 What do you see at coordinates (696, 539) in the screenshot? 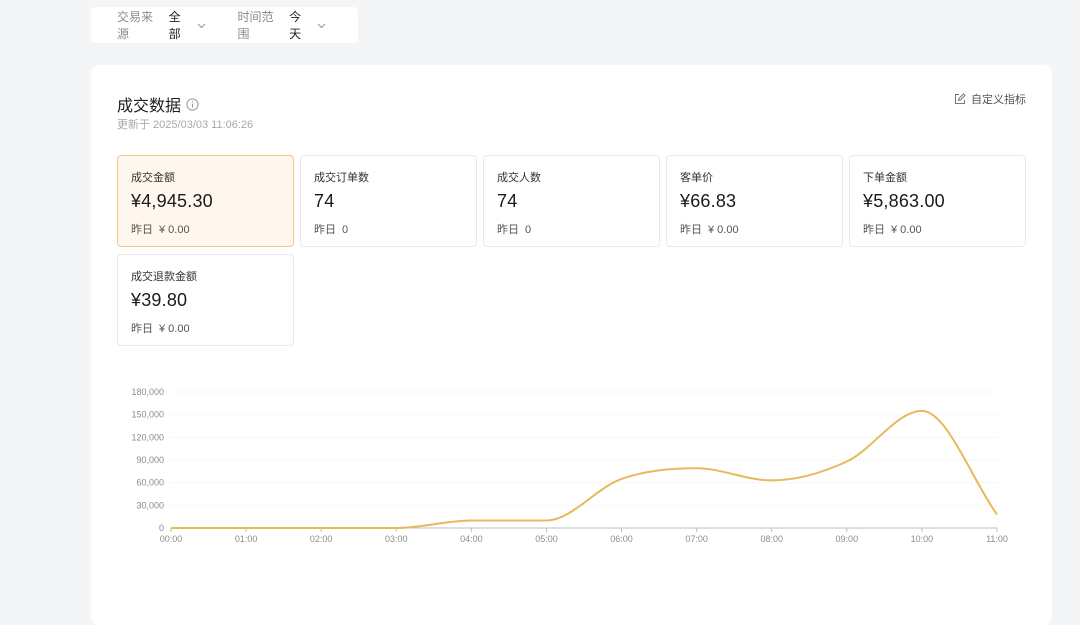
I see `x-tick-label: 07:00` at bounding box center [696, 539].